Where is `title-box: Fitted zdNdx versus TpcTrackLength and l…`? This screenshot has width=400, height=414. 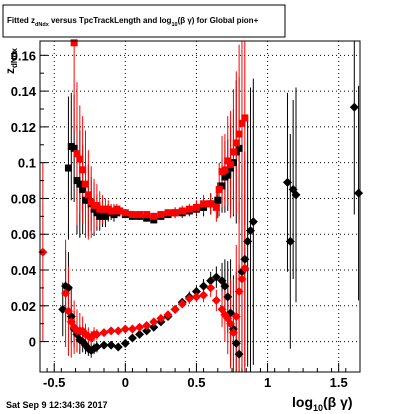 title-box: Fitted zdNdx versus TpcTrackLength and l… is located at coordinates (144, 21).